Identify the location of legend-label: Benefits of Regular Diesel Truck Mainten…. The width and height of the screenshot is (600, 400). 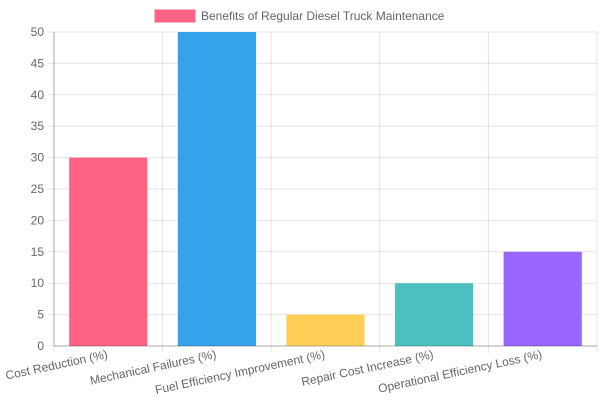
(323, 16).